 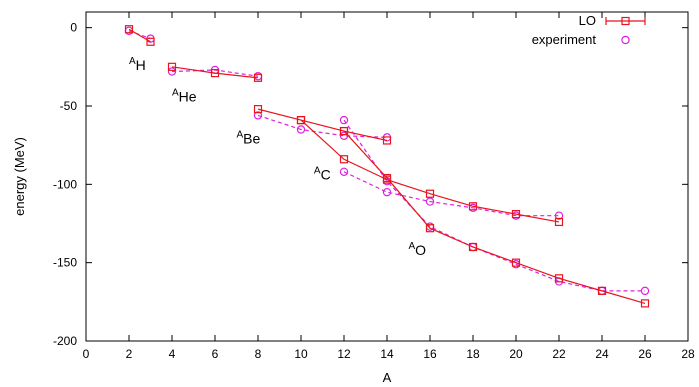 I want to click on legend-label-experiment: experiment, so click(x=564, y=39).